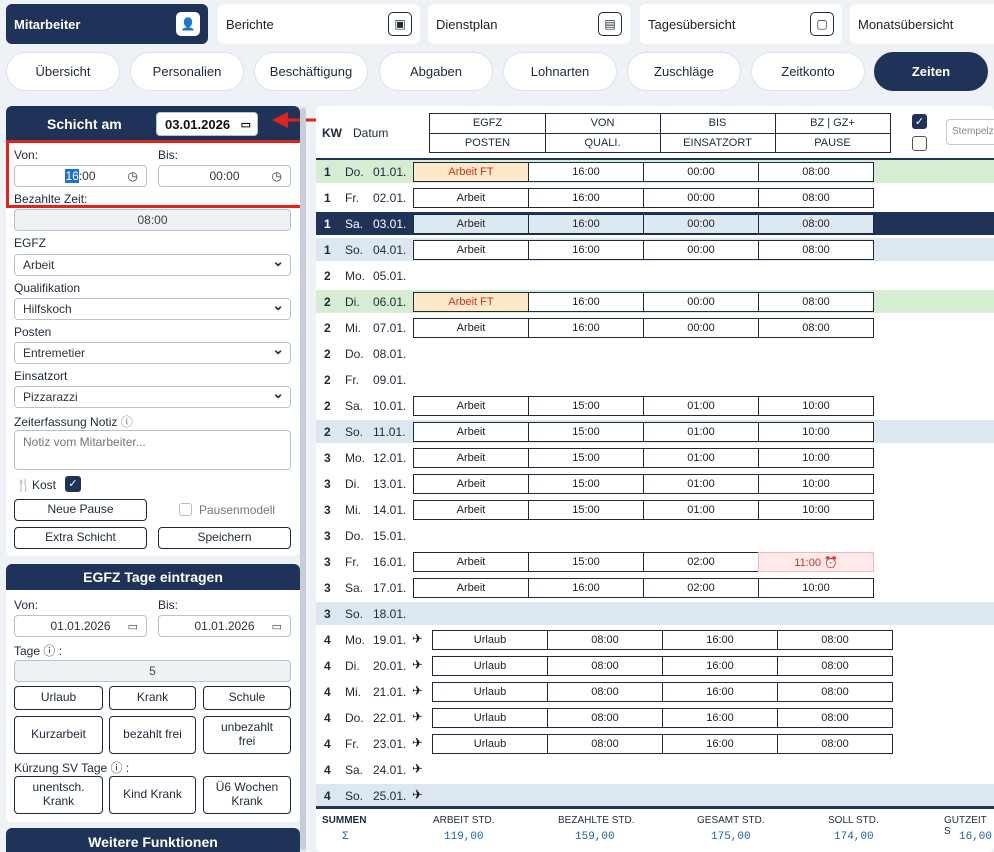 Image resolution: width=994 pixels, height=852 pixels. I want to click on tab-uebersicht: Übersicht, so click(63, 71).